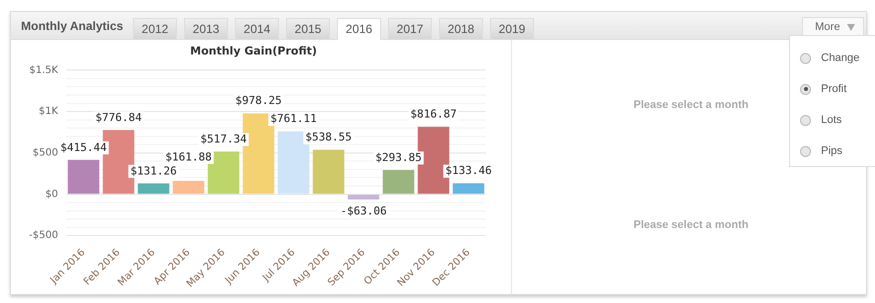 Image resolution: width=875 pixels, height=303 pixels. I want to click on text: Monthly Analytics, so click(72, 26).